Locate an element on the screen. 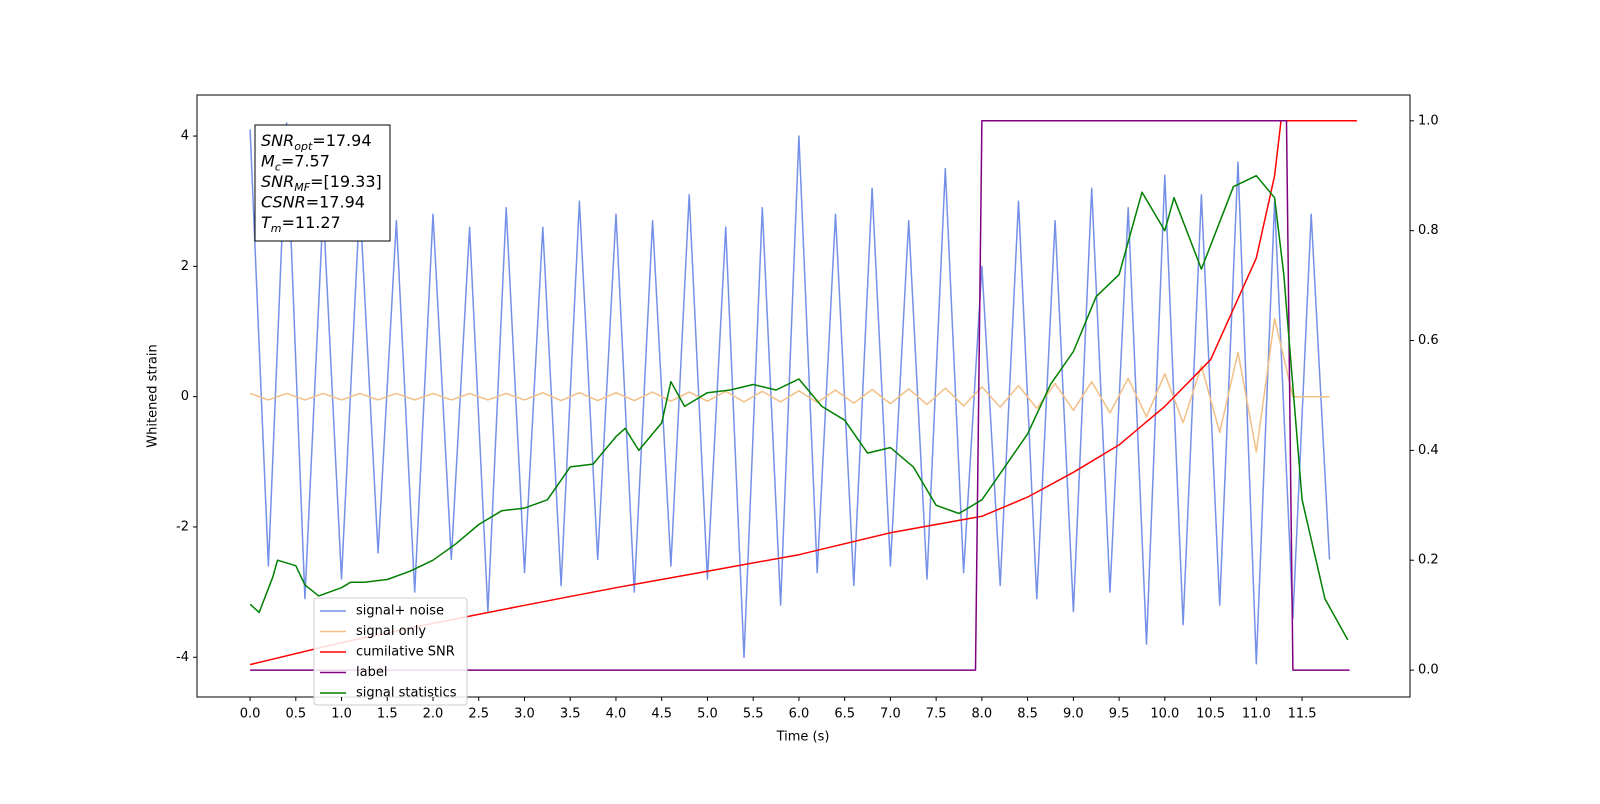 This screenshot has height=804, width=1600. y-tick-label: 2 is located at coordinates (185, 266).